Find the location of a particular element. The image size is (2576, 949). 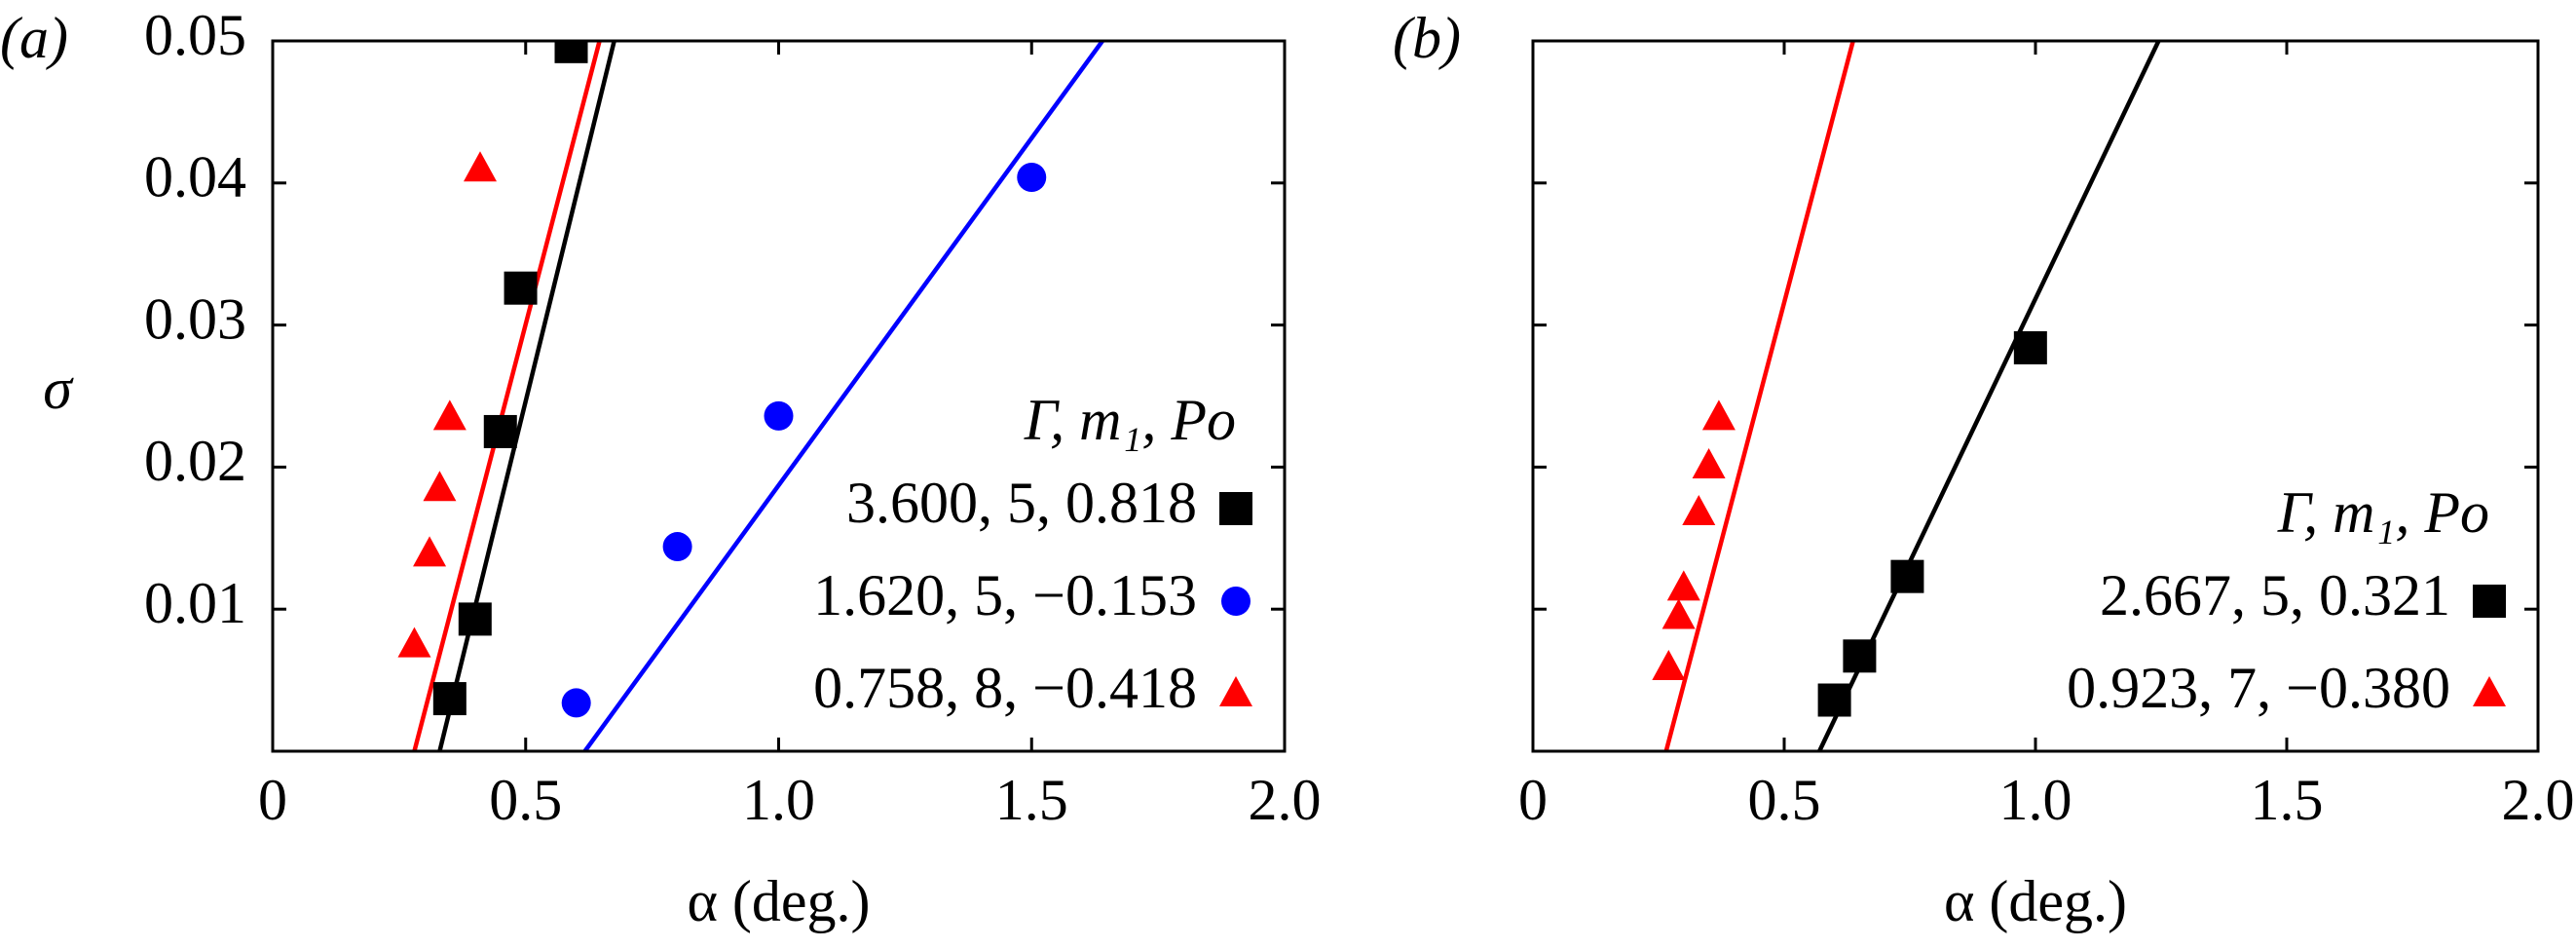

y-axis-label: σ is located at coordinates (58, 389).